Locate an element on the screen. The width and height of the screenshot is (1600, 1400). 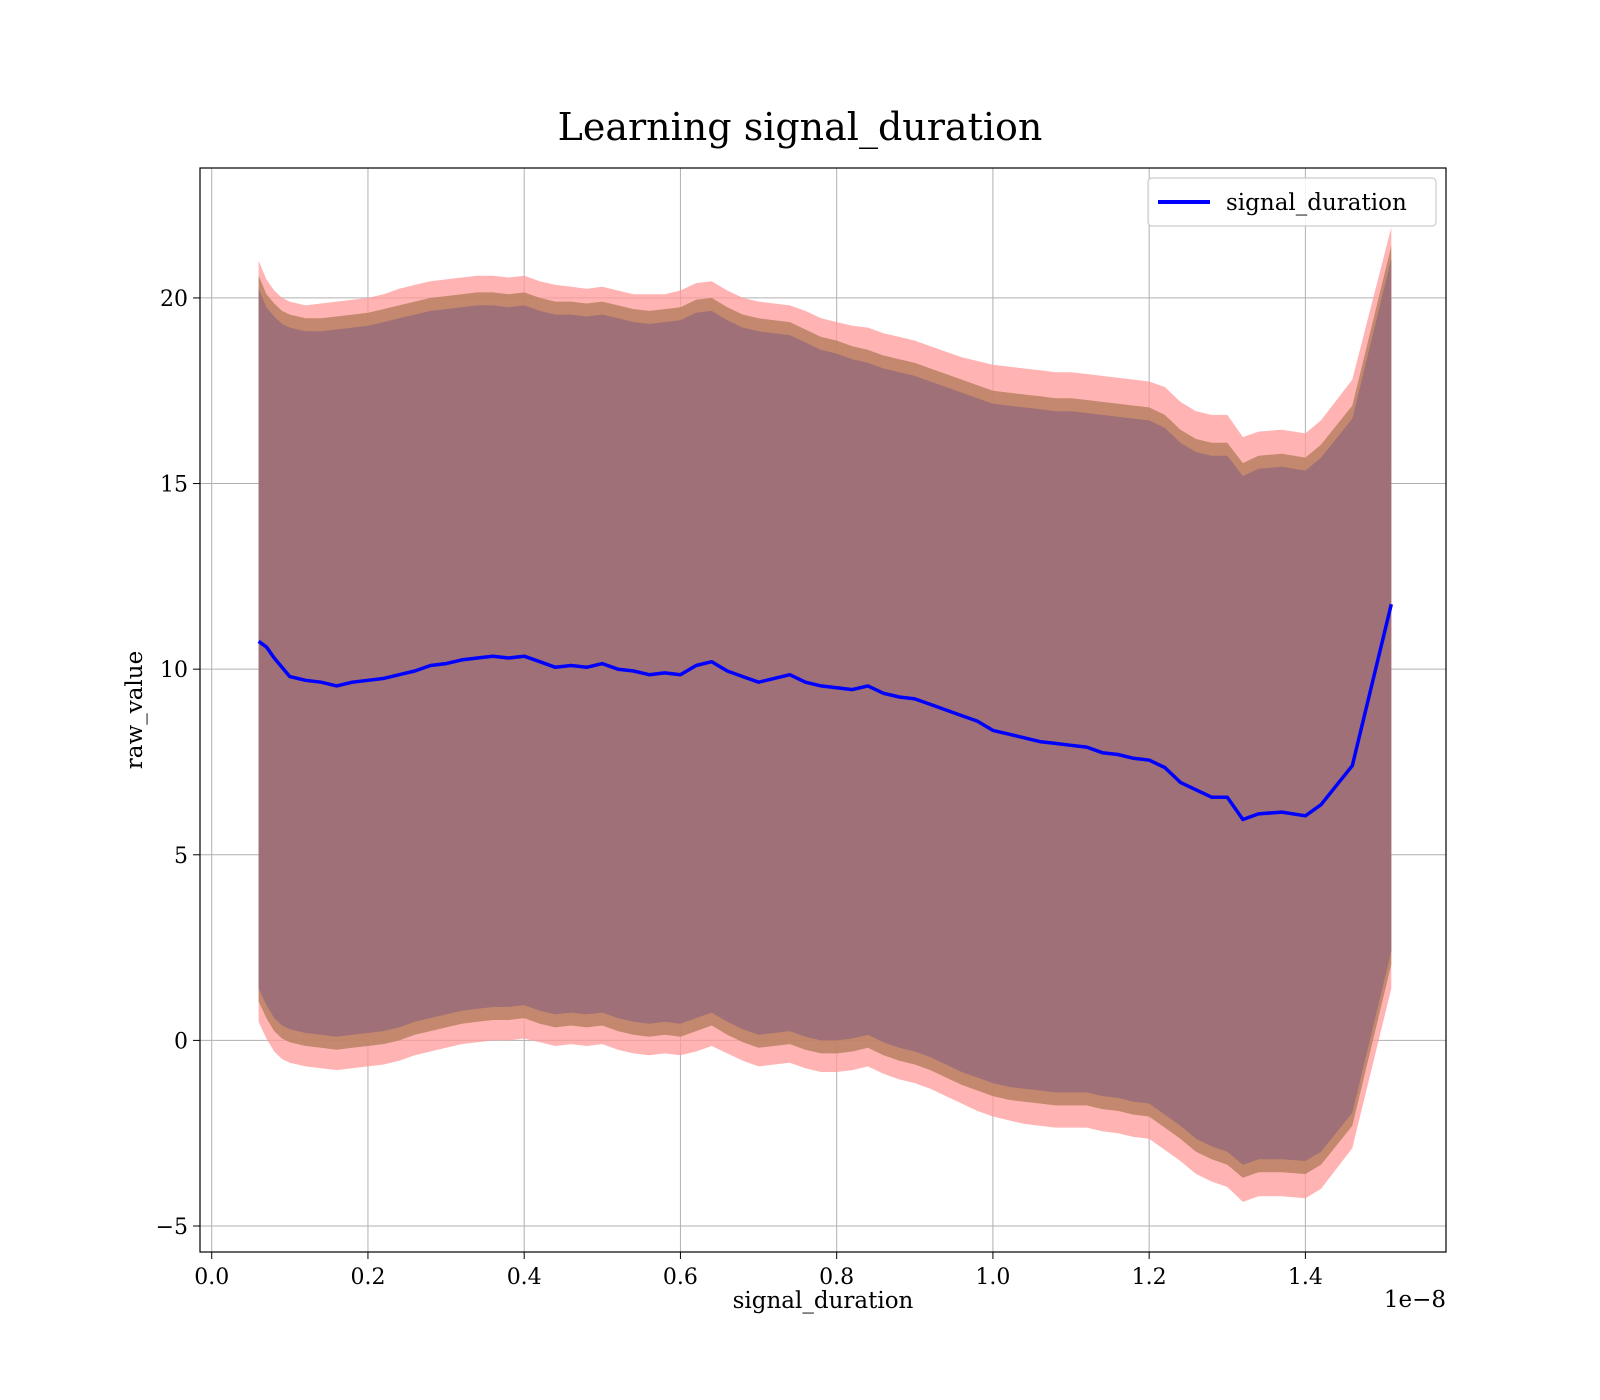
y-tick-label: 10 is located at coordinates (174, 670).